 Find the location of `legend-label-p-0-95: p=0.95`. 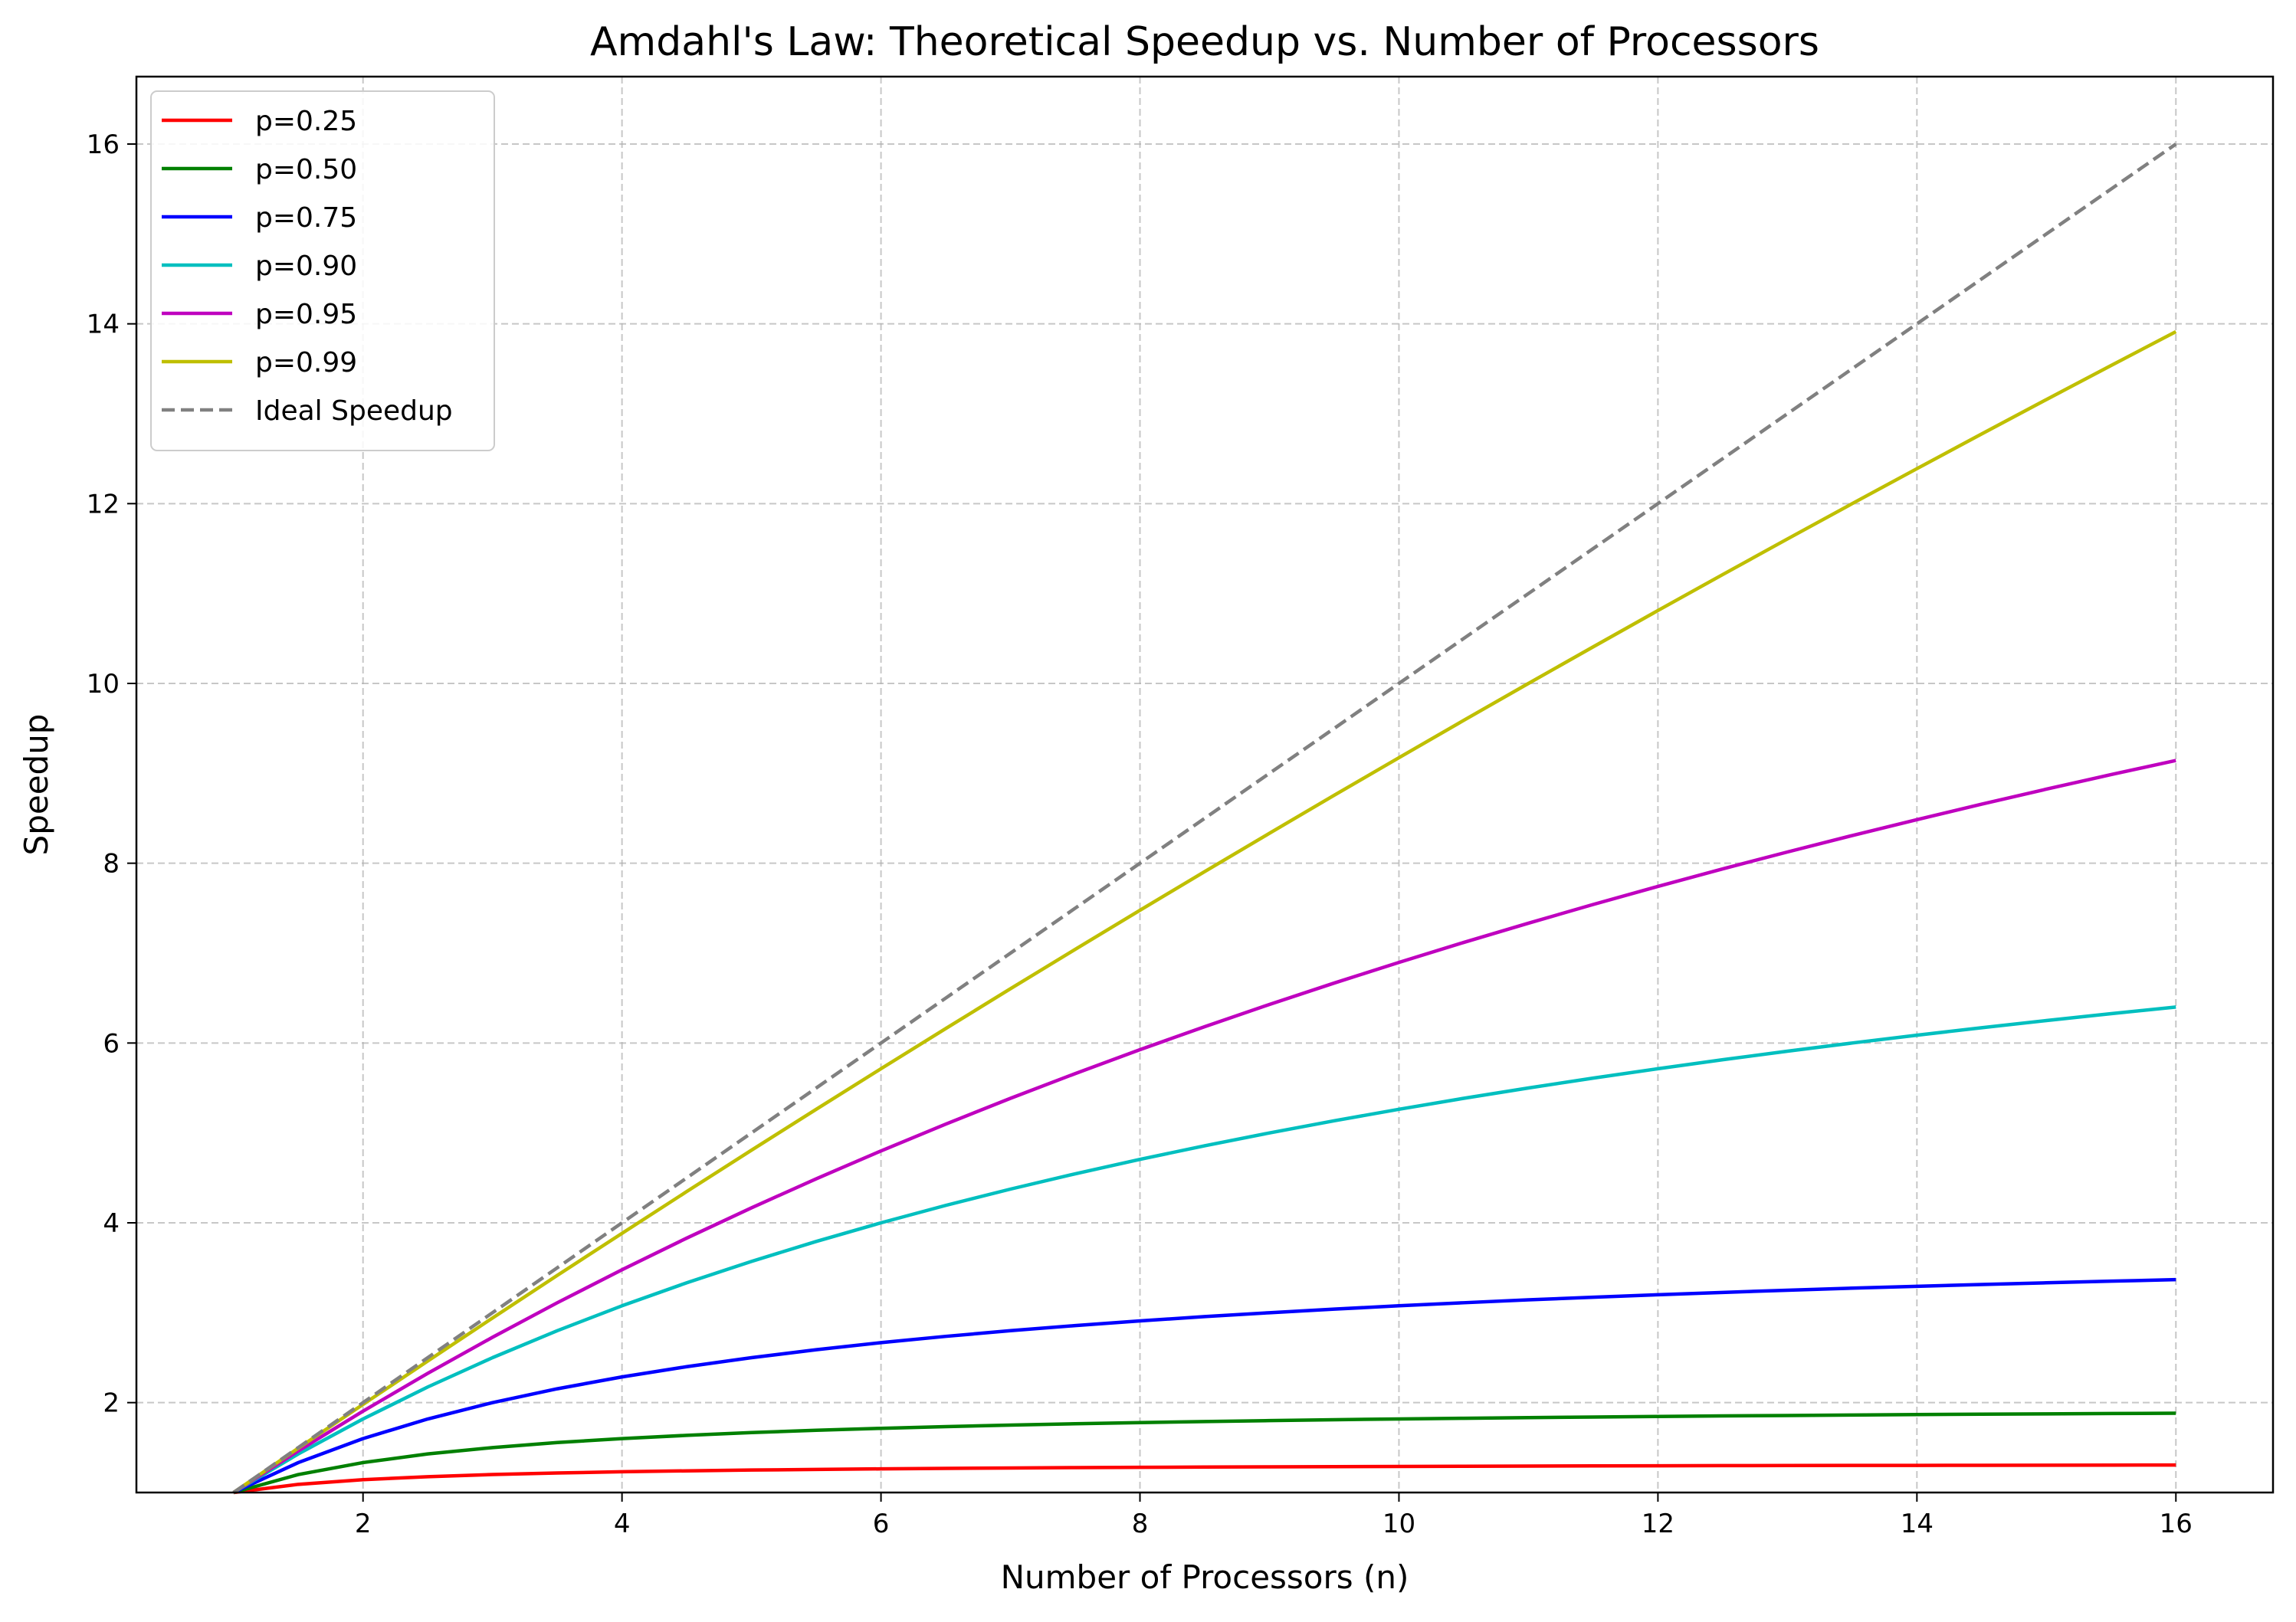

legend-label-p-0-95: p=0.95 is located at coordinates (306, 314).